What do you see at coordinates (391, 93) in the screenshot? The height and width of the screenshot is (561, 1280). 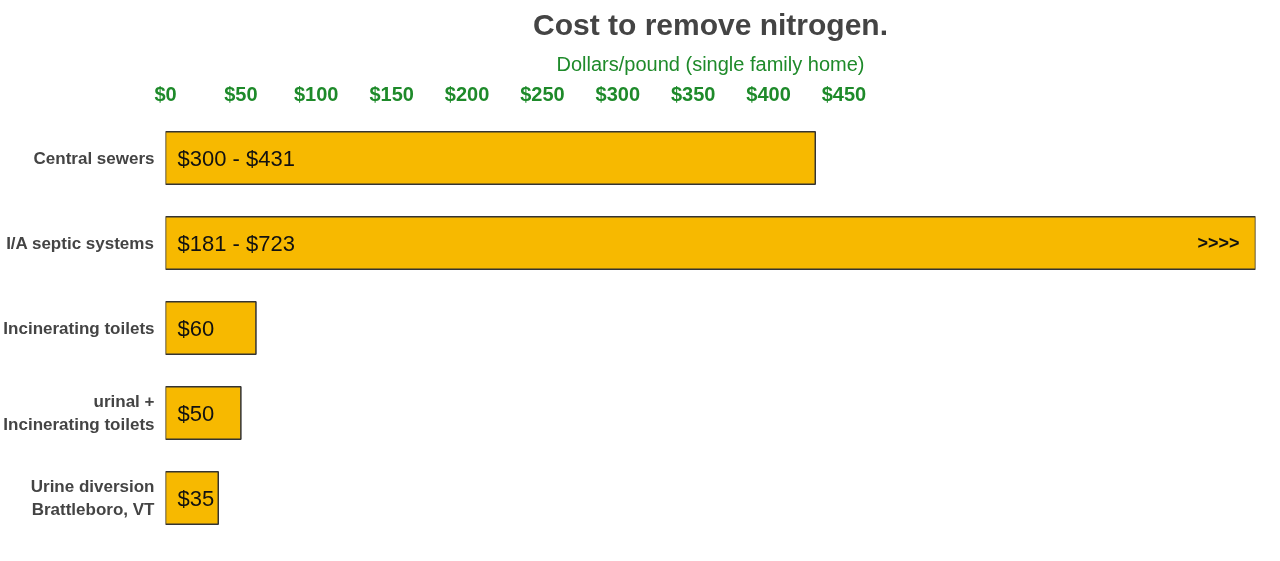 I see `x-tick-label: $150` at bounding box center [391, 93].